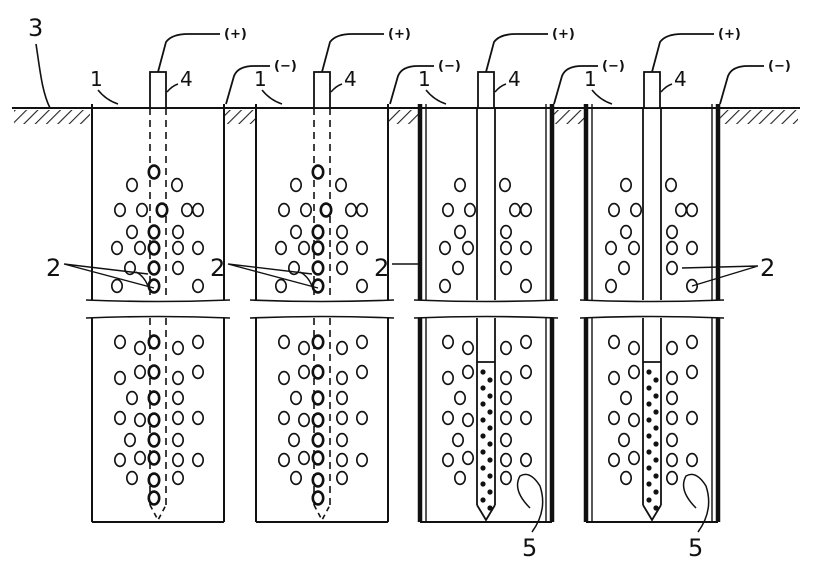 The width and height of the screenshot is (813, 564). I want to click on anode-label: (+), so click(235, 34).